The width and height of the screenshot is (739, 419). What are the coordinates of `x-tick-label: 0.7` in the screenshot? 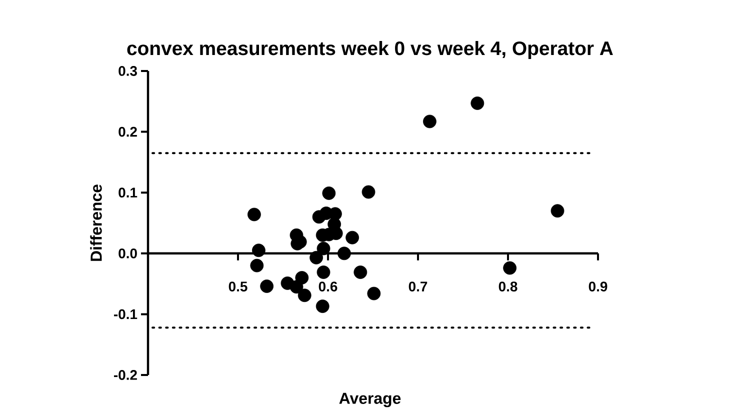 It's located at (418, 287).